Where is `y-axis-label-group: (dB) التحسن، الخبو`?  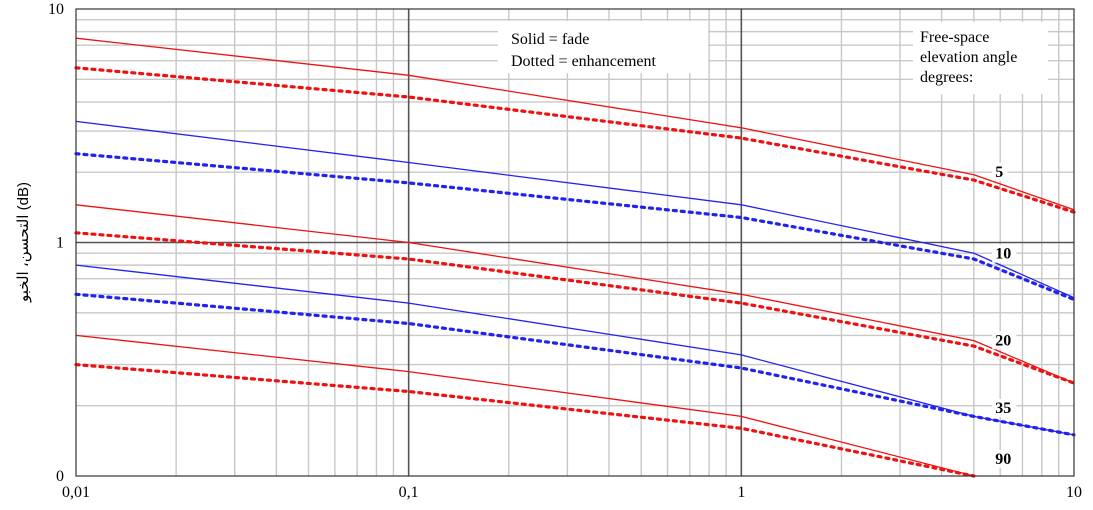 y-axis-label-group: (dB) التحسن، الخبو is located at coordinates (23, 242).